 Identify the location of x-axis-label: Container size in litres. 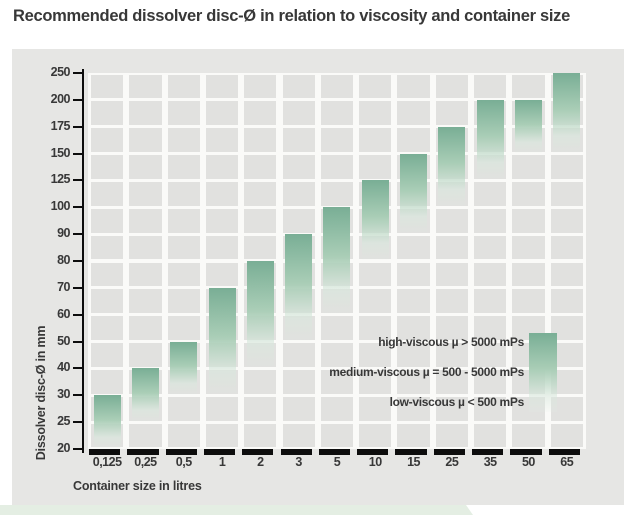
(137, 486).